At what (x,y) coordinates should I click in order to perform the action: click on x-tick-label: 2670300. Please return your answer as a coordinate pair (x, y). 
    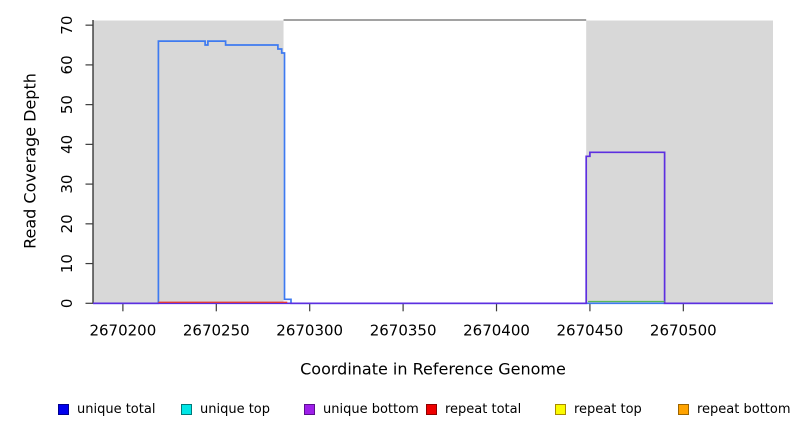
    Looking at the image, I should click on (309, 330).